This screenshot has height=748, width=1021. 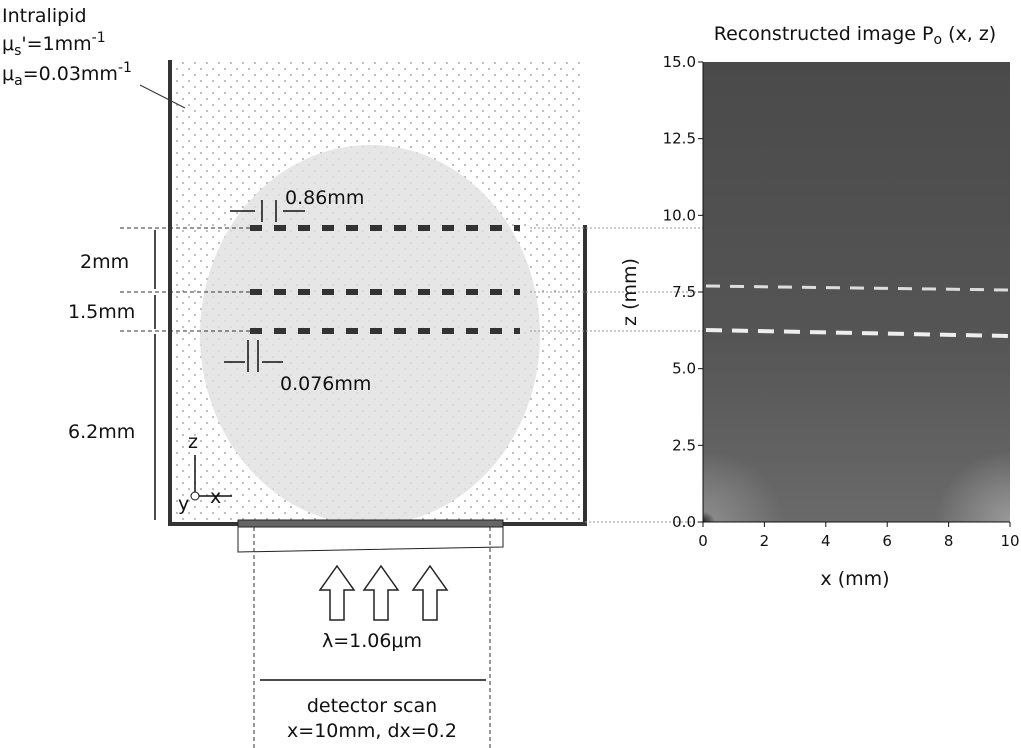 I want to click on detector-holder, so click(x=370, y=540).